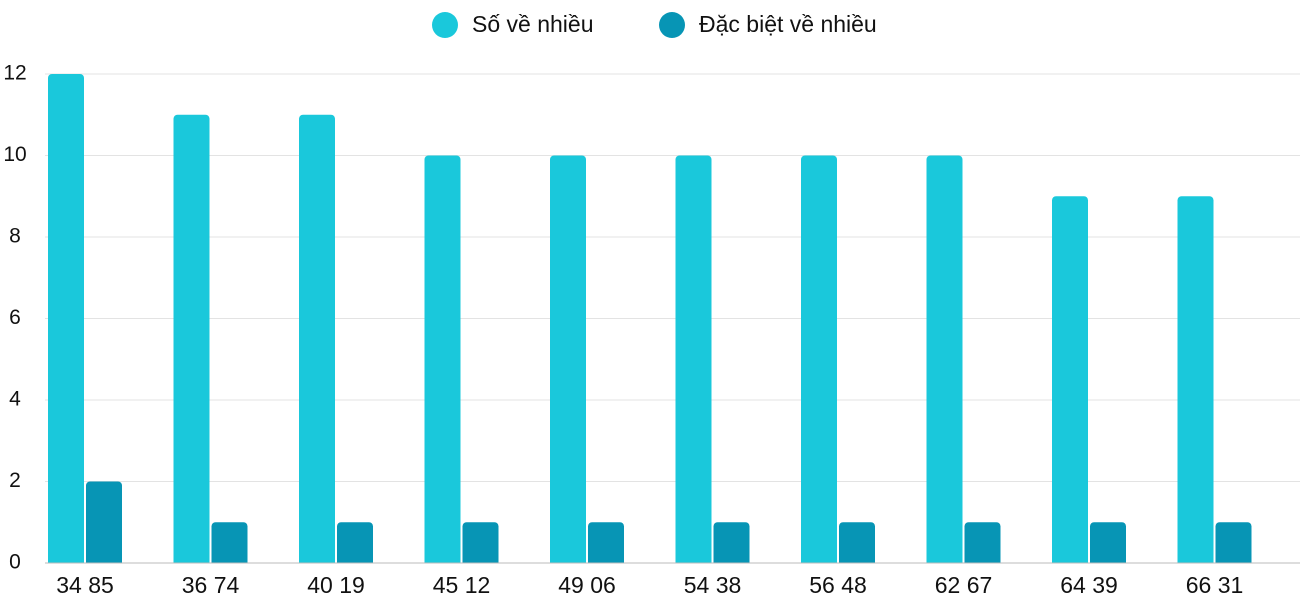 Image resolution: width=1300 pixels, height=600 pixels. Describe the element at coordinates (15, 236) in the screenshot. I see `y-tick-label: 8` at that location.